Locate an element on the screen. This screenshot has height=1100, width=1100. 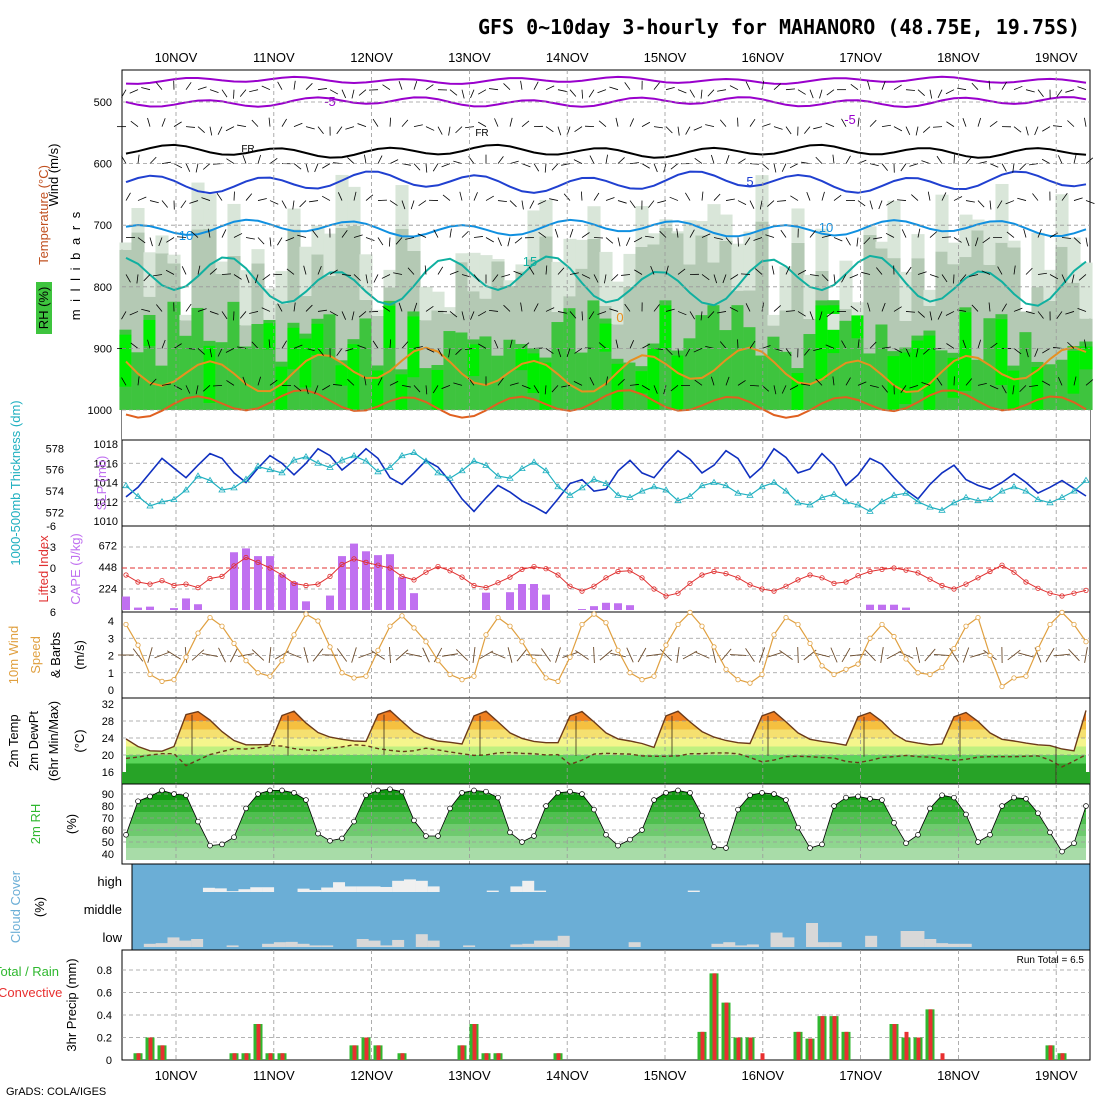
cape-bar is located at coordinates (174, 609).